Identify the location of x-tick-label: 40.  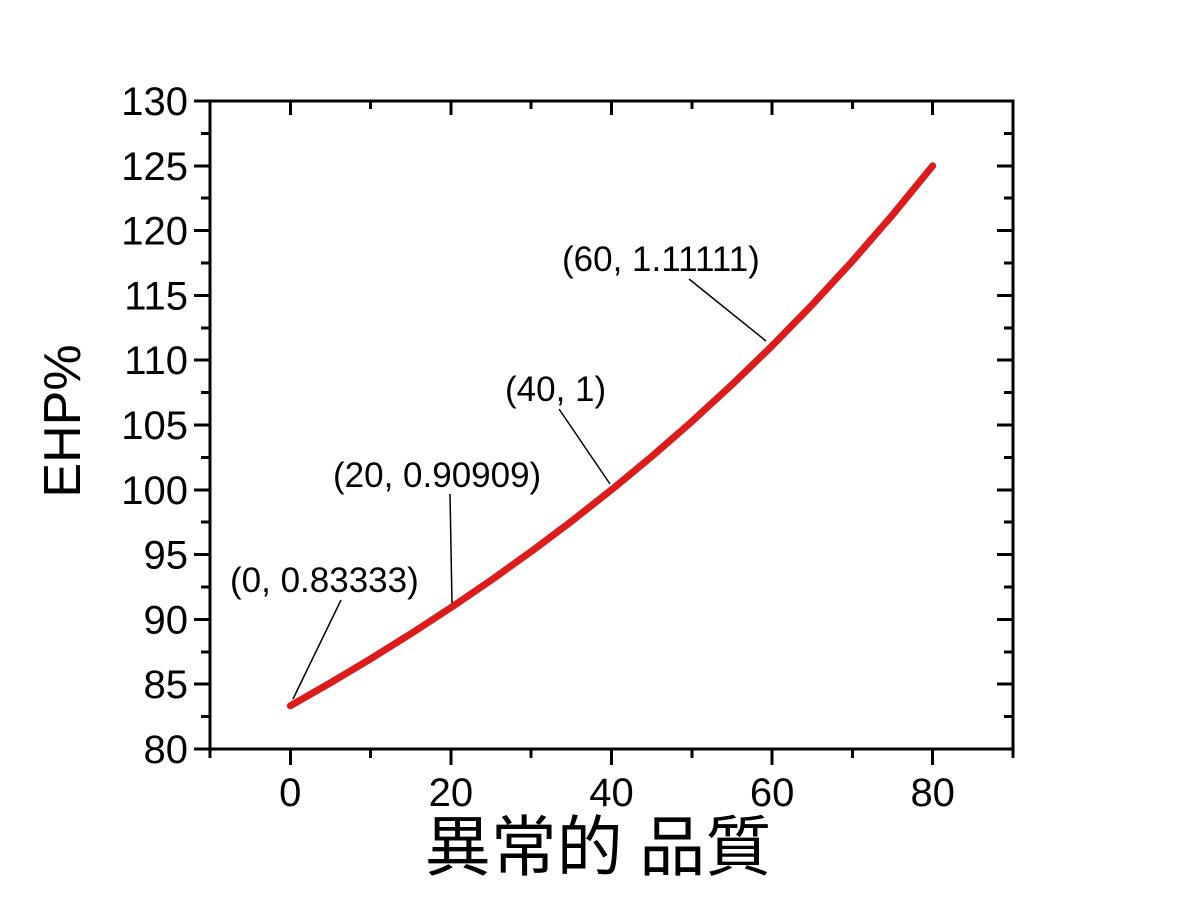
(611, 793).